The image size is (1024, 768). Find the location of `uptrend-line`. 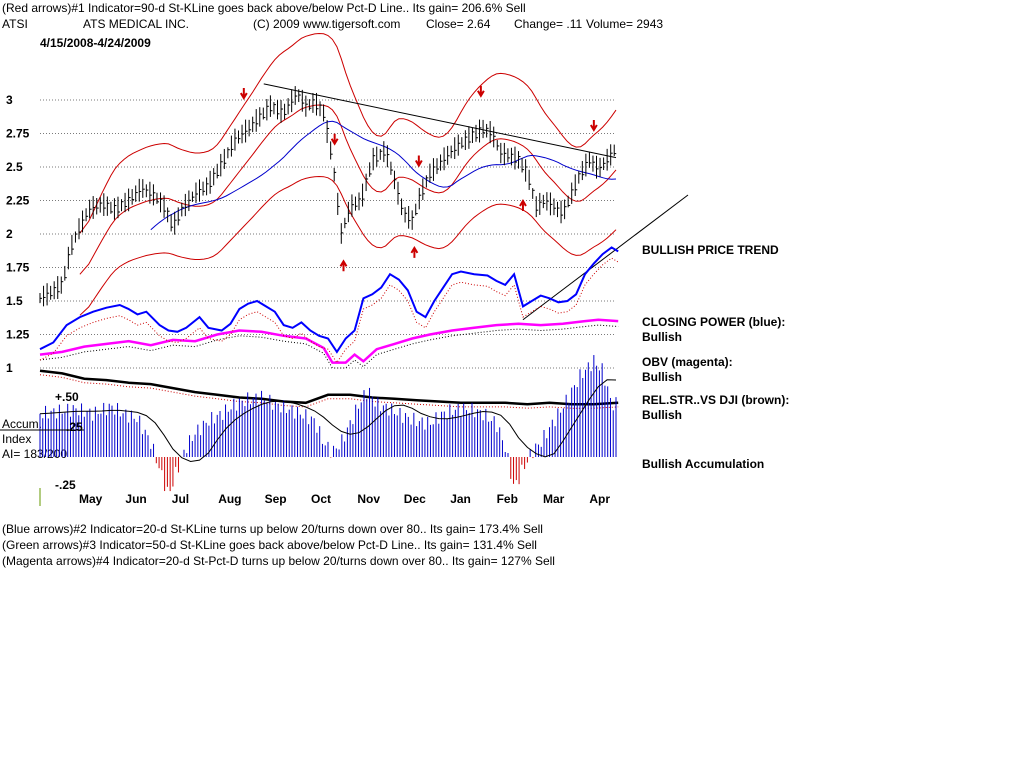

uptrend-line is located at coordinates (605, 257).